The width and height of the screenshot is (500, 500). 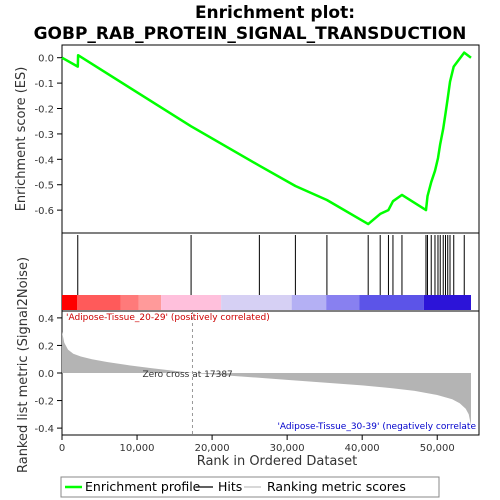 What do you see at coordinates (46, 59) in the screenshot?
I see `es-tick-label: 0.0` at bounding box center [46, 59].